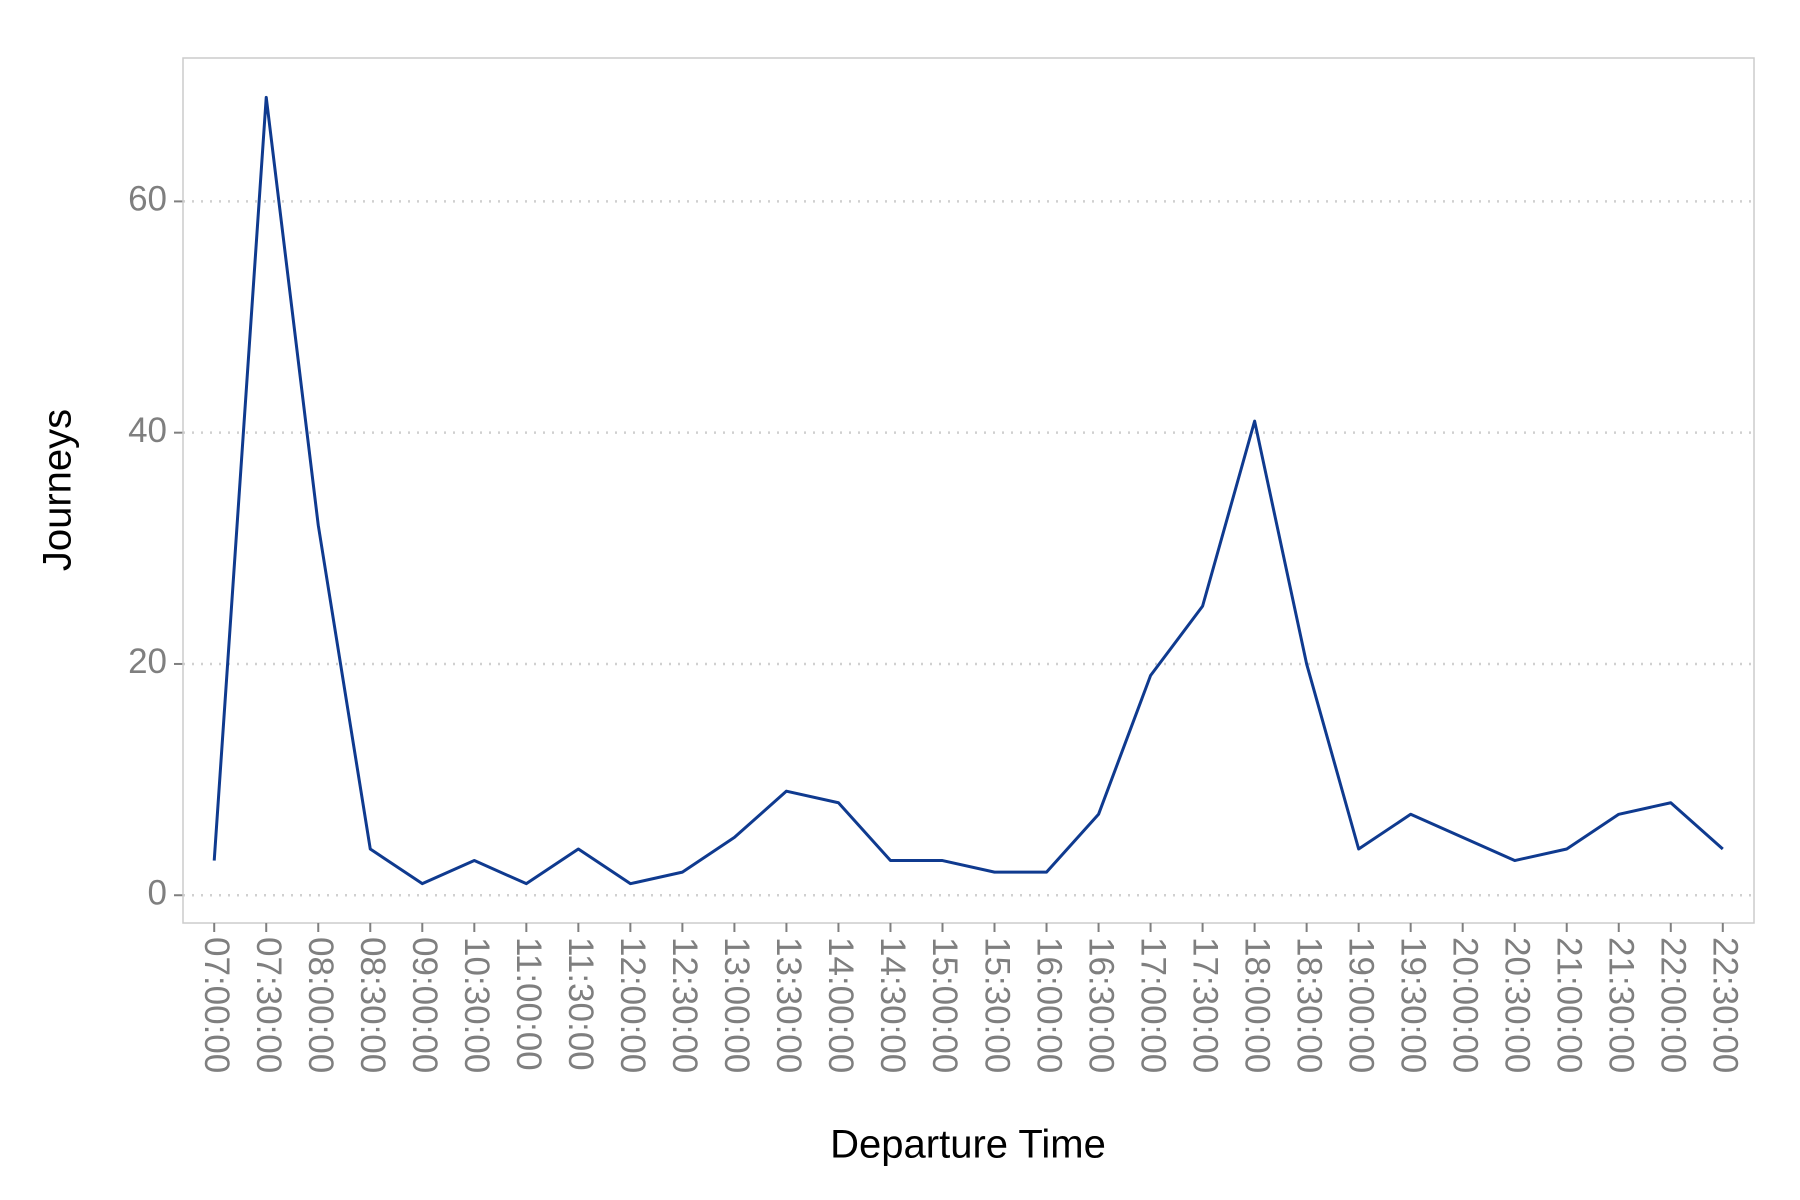 This screenshot has height=1200, width=1800. What do you see at coordinates (736, 1005) in the screenshot?
I see `x-tick-label: 13:00:00` at bounding box center [736, 1005].